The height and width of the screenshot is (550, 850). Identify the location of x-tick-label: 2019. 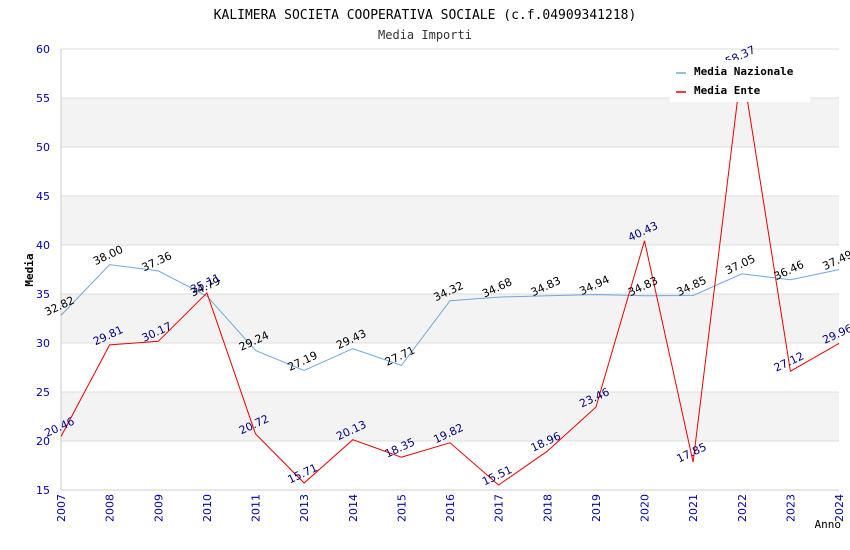
(596, 508).